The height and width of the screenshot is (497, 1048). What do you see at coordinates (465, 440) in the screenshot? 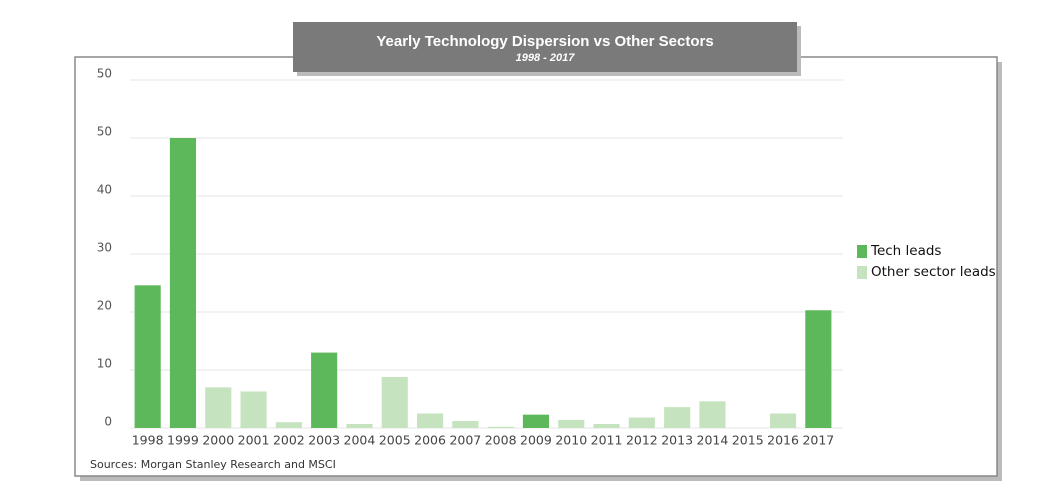
I see `x-tick-label: 2007` at bounding box center [465, 440].